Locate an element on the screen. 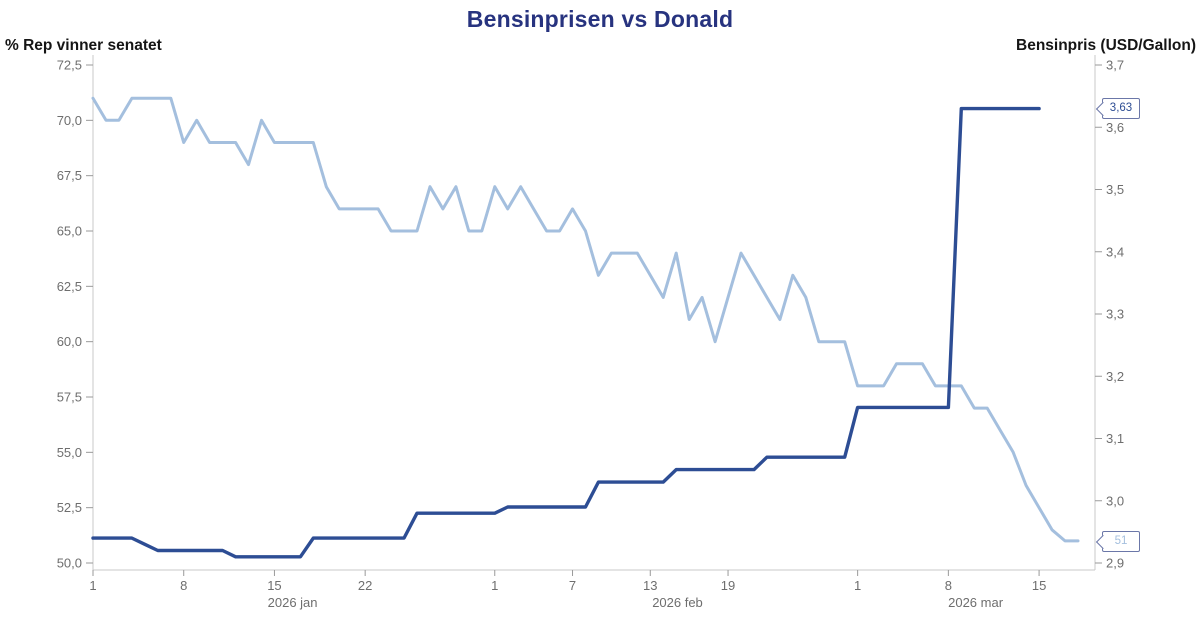 This screenshot has height=621, width=1200. left-axis-tick-label: 52,5 is located at coordinates (69, 507).